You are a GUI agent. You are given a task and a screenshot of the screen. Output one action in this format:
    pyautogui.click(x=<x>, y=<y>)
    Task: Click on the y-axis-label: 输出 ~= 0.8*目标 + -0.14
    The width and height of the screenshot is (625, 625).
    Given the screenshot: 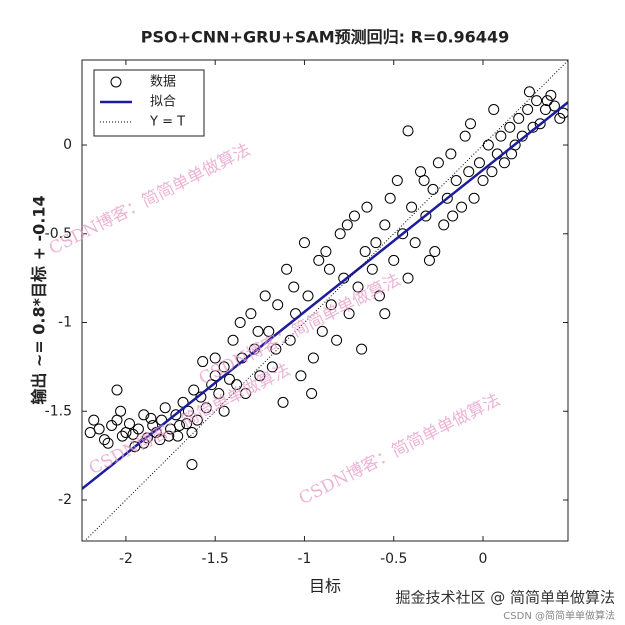 What is the action you would take?
    pyautogui.click(x=39, y=299)
    